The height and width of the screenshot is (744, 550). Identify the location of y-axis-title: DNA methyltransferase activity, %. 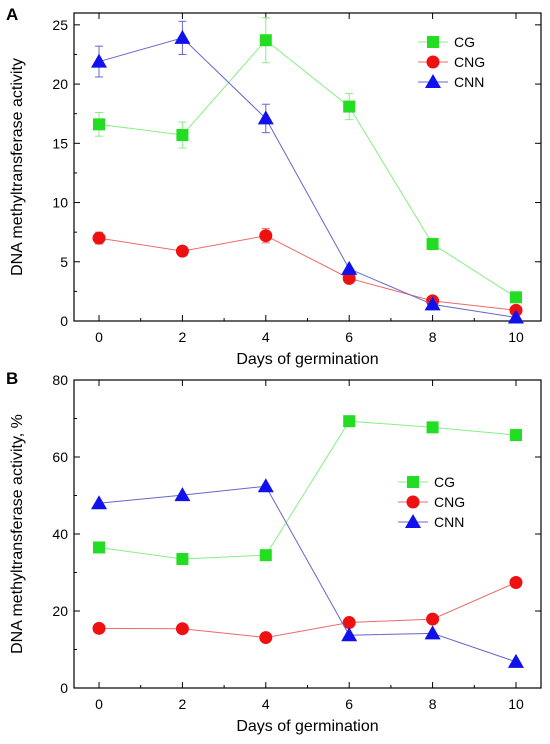
(17, 534).